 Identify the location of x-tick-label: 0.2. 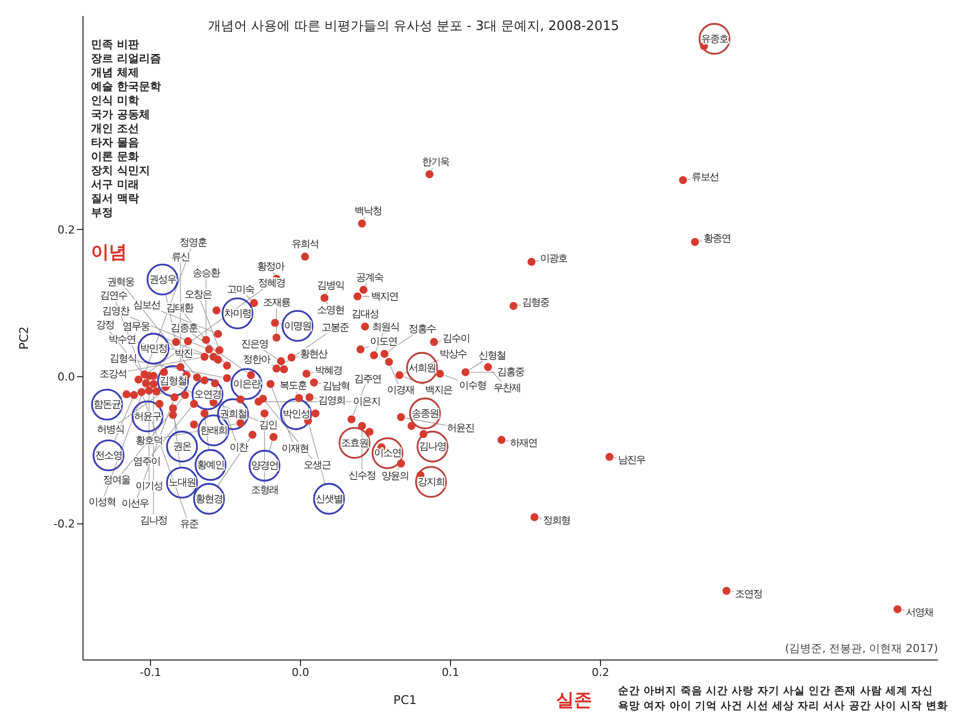
(601, 672).